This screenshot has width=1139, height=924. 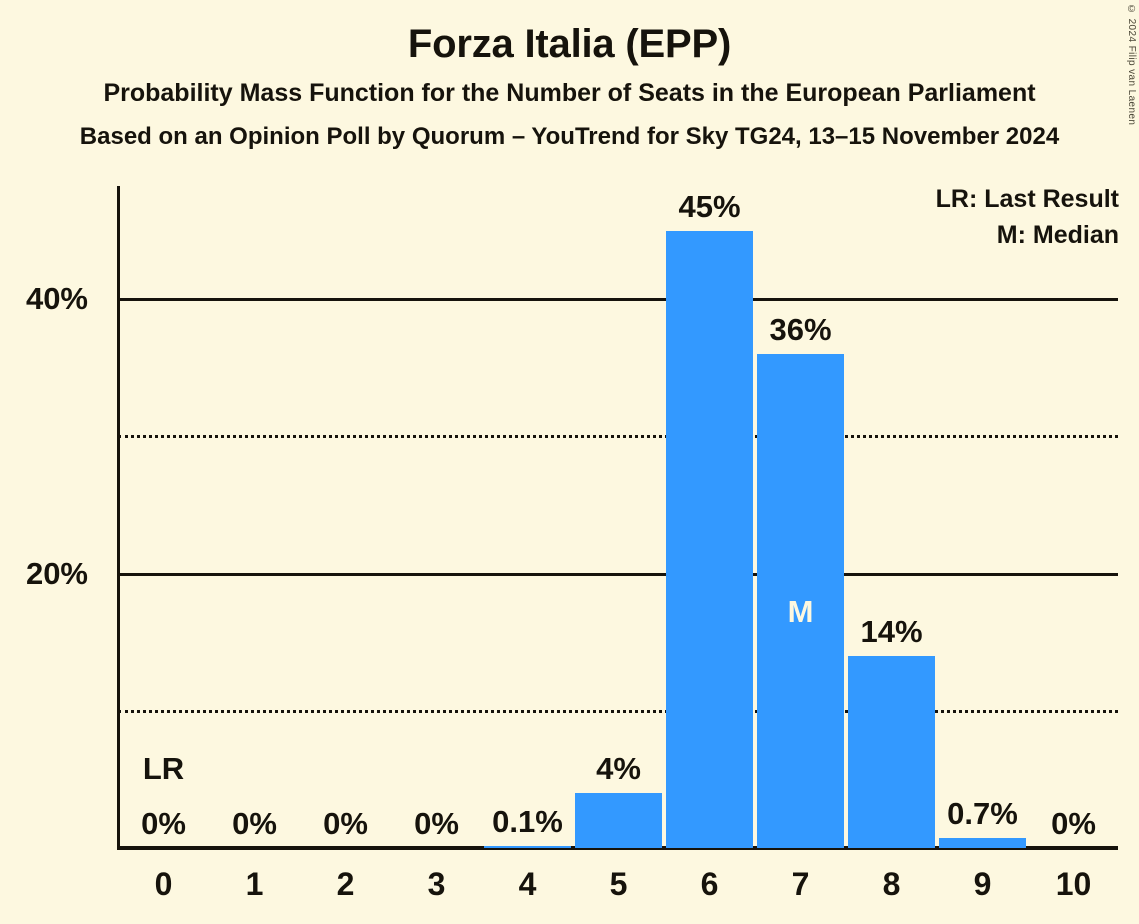 I want to click on x-tick-label: 1, so click(x=254, y=884).